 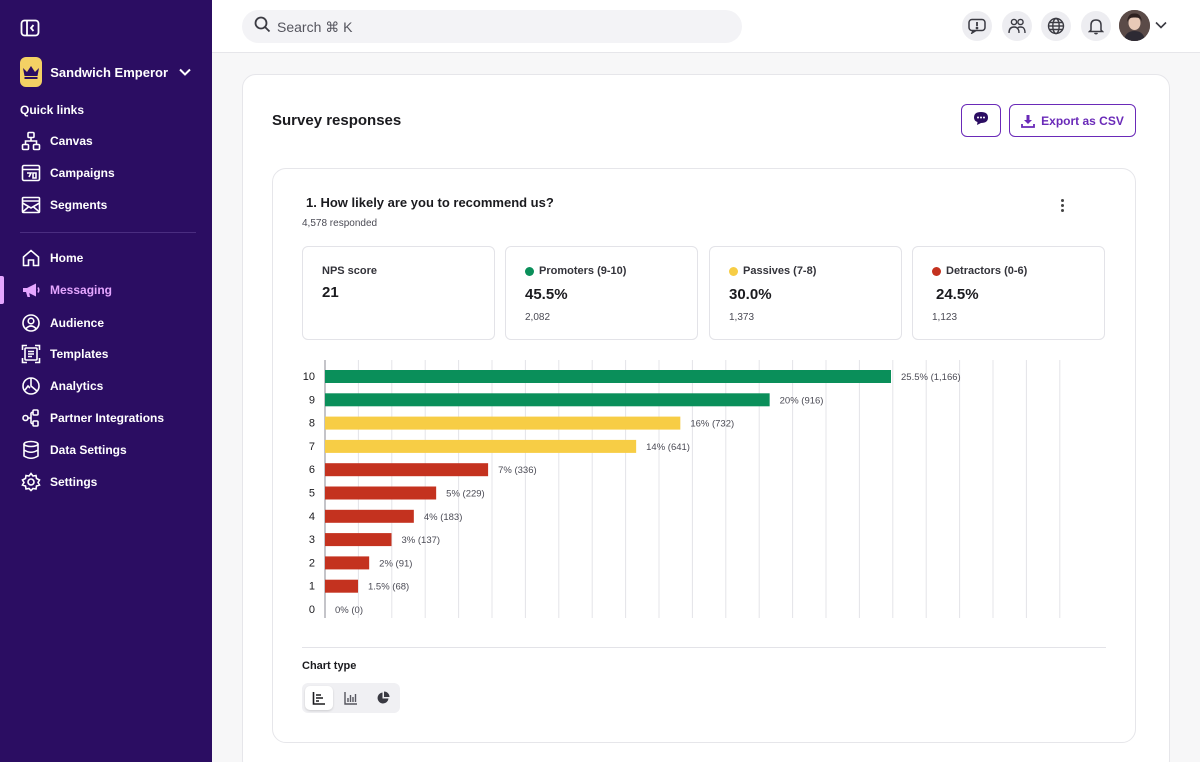 What do you see at coordinates (52, 110) in the screenshot?
I see `quick-links-label: Quick links` at bounding box center [52, 110].